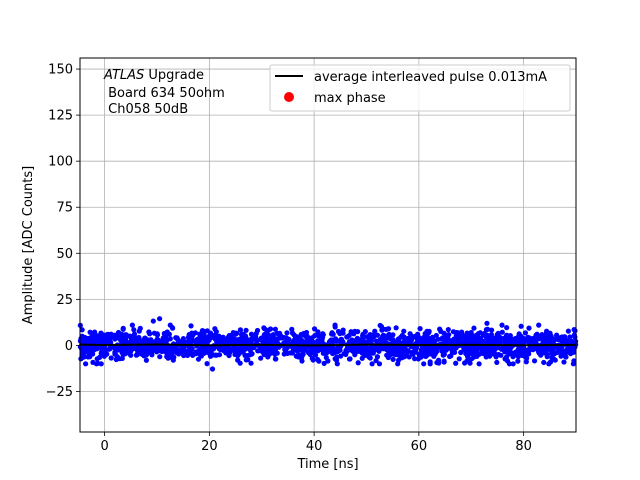 This screenshot has height=480, width=640. What do you see at coordinates (64, 300) in the screenshot?
I see `y-tick-label: 25` at bounding box center [64, 300].